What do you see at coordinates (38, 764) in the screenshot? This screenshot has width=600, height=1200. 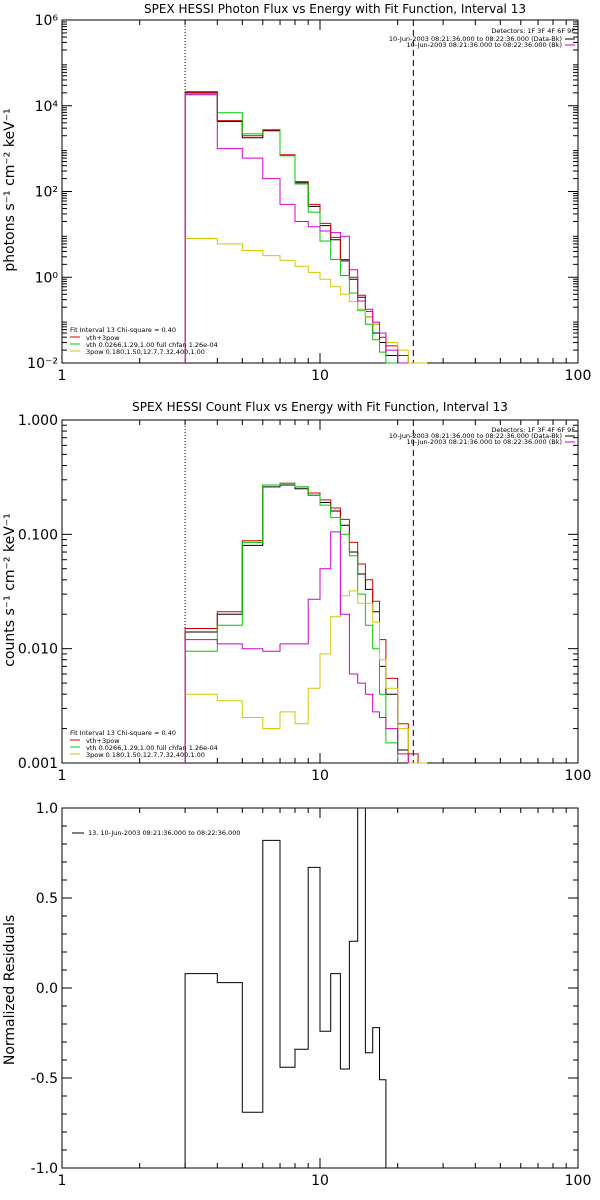 I see `y-tick-label: 0.001` at bounding box center [38, 764].